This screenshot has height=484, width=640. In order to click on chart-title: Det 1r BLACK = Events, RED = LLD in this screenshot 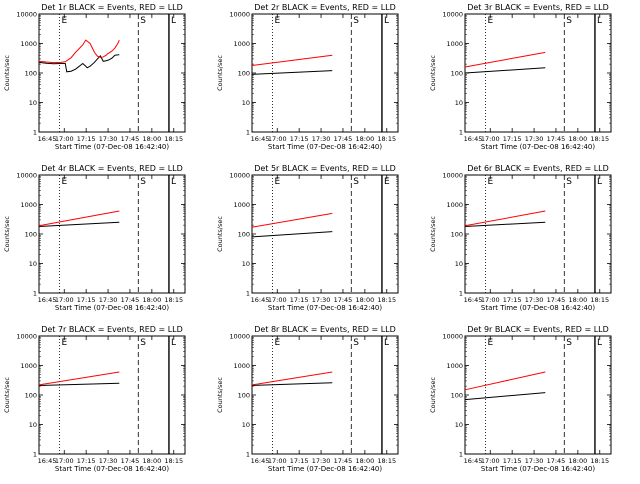, I will do `click(112, 7)`.